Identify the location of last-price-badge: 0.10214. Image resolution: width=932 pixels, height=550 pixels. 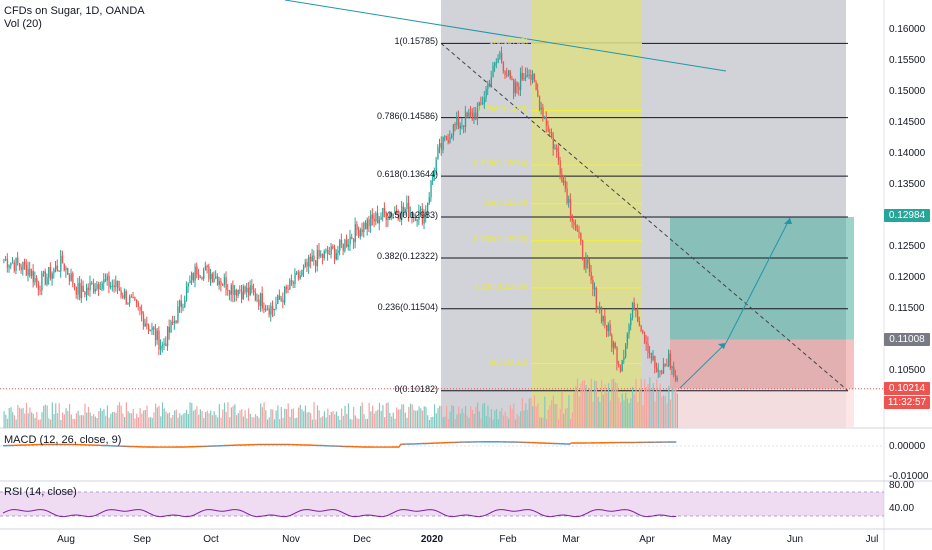
(907, 388).